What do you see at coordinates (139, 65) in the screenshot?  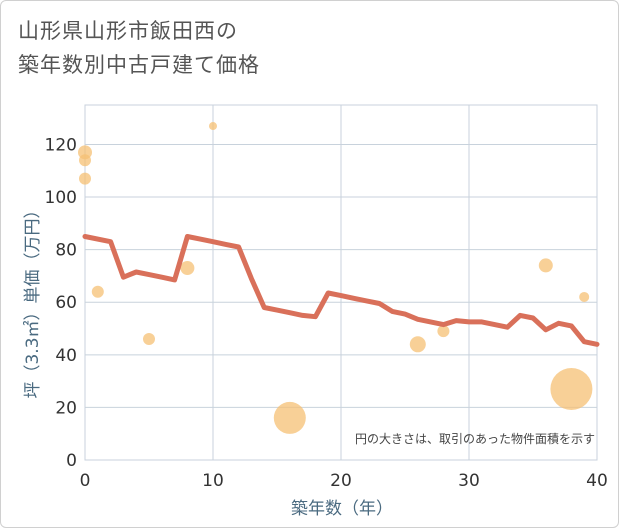 I see `chart-title-line2: 築年数別中古戸建て価格` at bounding box center [139, 65].